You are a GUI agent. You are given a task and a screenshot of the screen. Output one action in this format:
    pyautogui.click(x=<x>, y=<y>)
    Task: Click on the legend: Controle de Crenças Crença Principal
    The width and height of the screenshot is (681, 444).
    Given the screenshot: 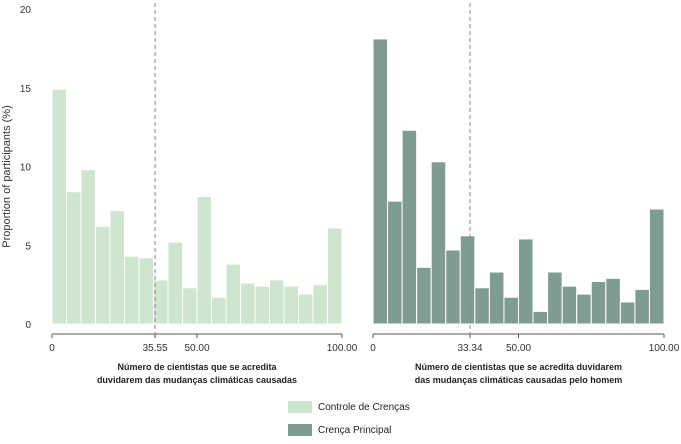 What is the action you would take?
    pyautogui.click(x=398, y=421)
    